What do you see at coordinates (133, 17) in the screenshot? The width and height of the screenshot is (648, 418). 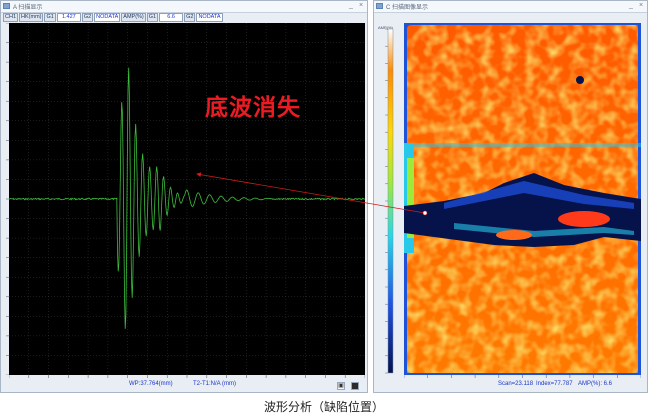 I see `amp-button: AMP(%)` at bounding box center [133, 17].